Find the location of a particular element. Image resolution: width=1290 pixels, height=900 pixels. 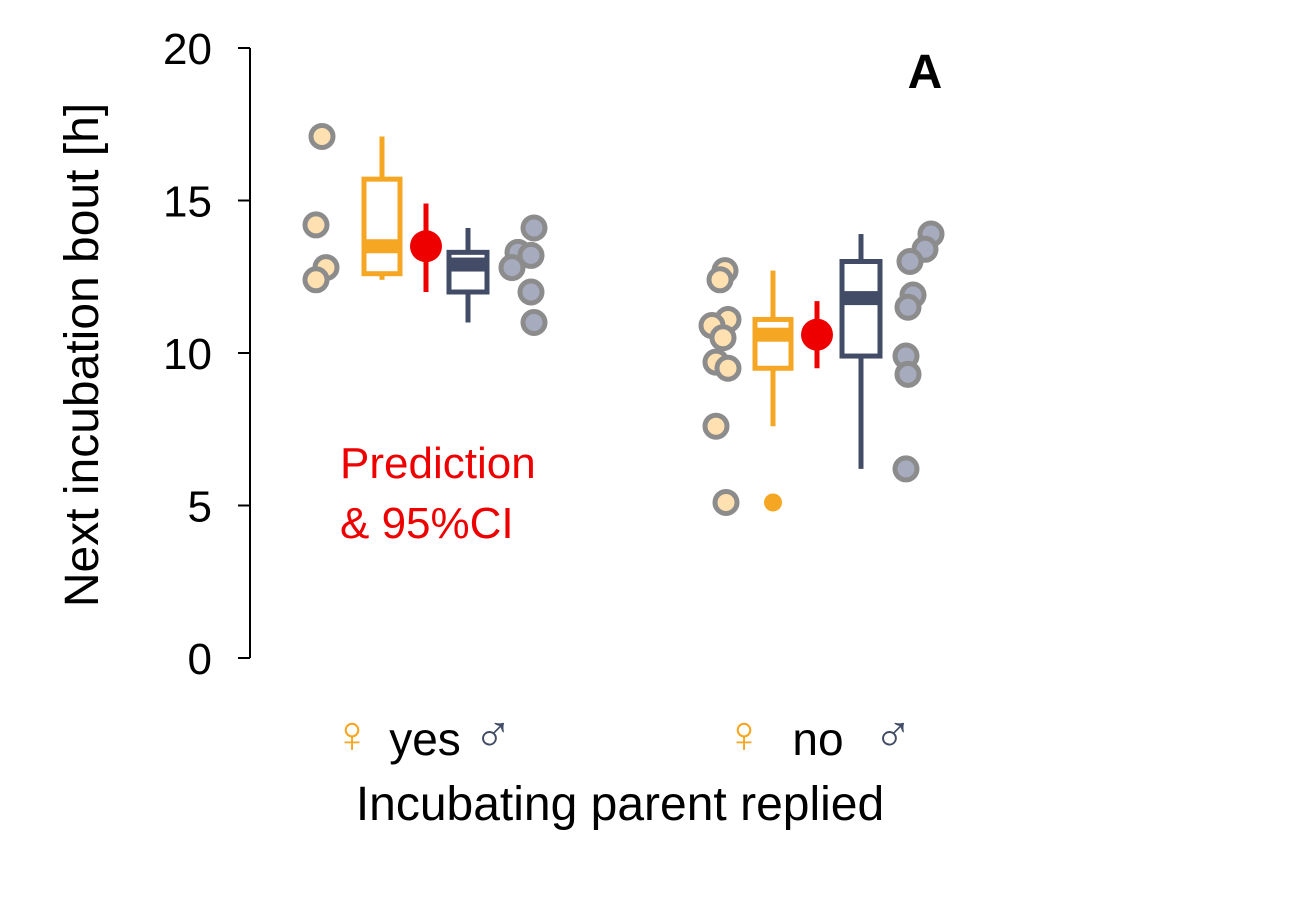

x-axis-label: Incubating parent replied is located at coordinates (620, 804).